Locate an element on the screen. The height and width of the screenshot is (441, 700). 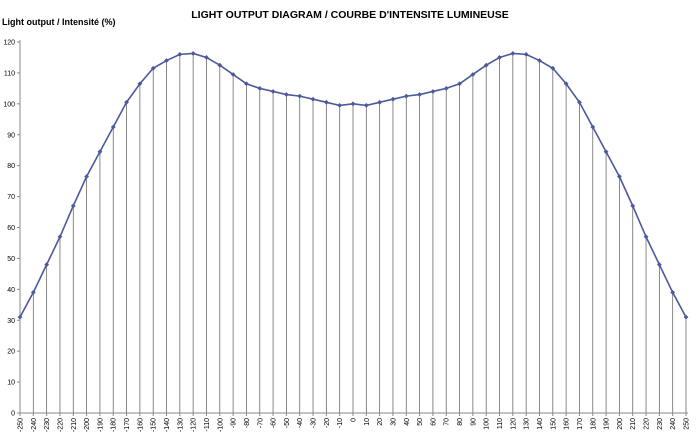
x-tick-label: -190 is located at coordinates (100, 425).